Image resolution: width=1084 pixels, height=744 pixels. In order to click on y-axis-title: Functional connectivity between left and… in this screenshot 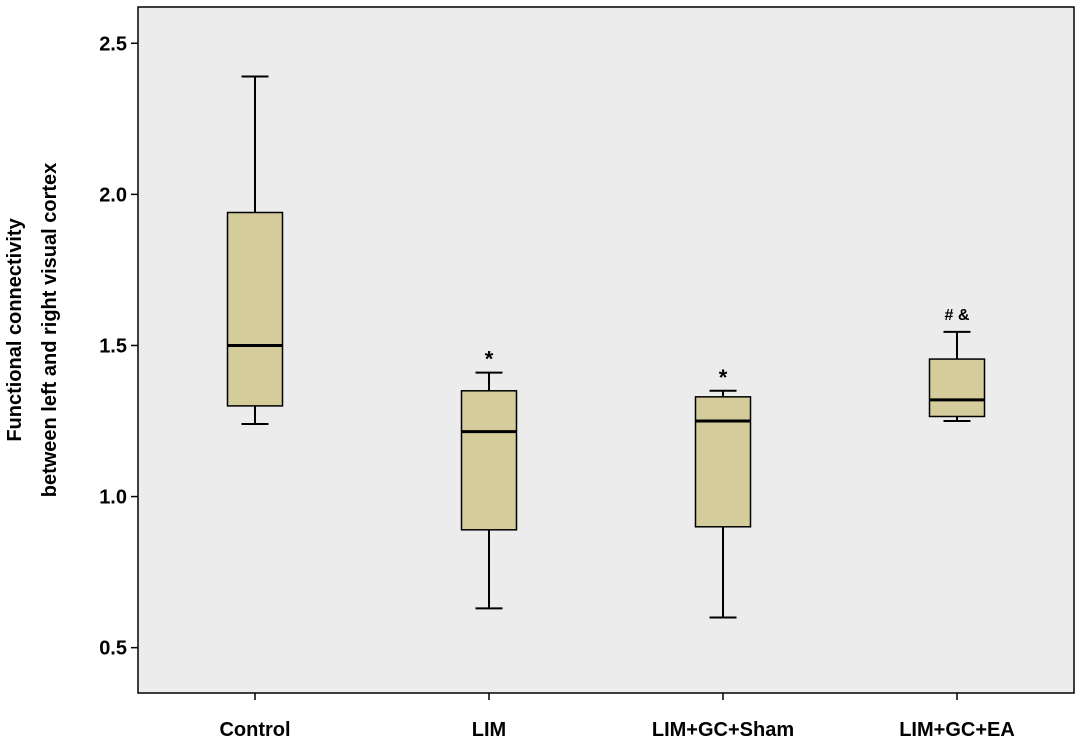, I will do `click(32, 330)`.